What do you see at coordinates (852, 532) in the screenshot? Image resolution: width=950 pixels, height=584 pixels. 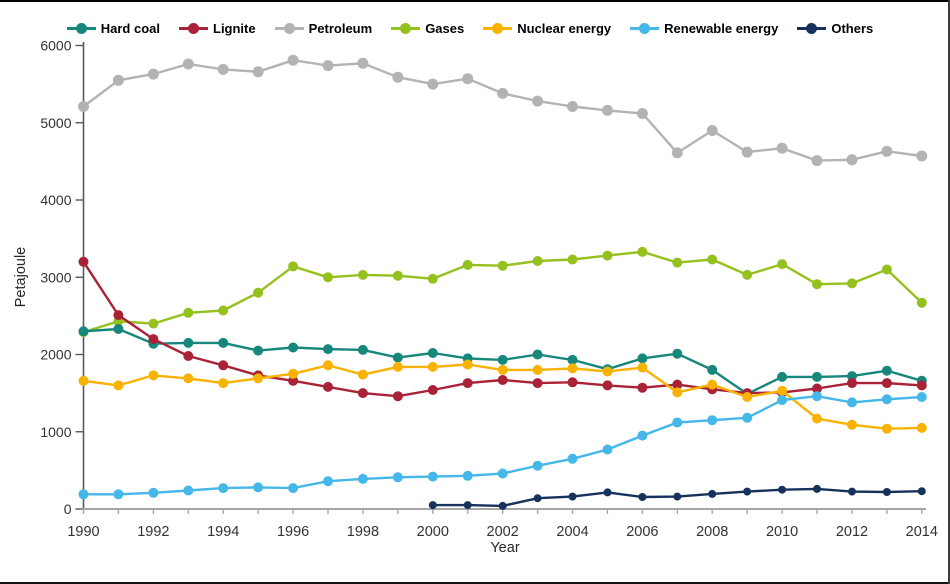 I see `x-tick-label: 2012` at bounding box center [852, 532].